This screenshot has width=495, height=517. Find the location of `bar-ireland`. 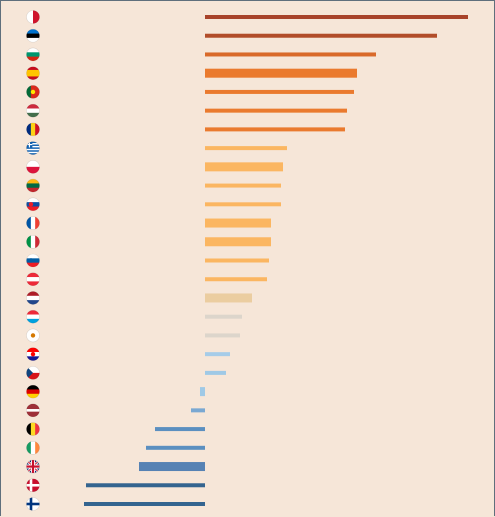

bar-ireland is located at coordinates (175, 447).